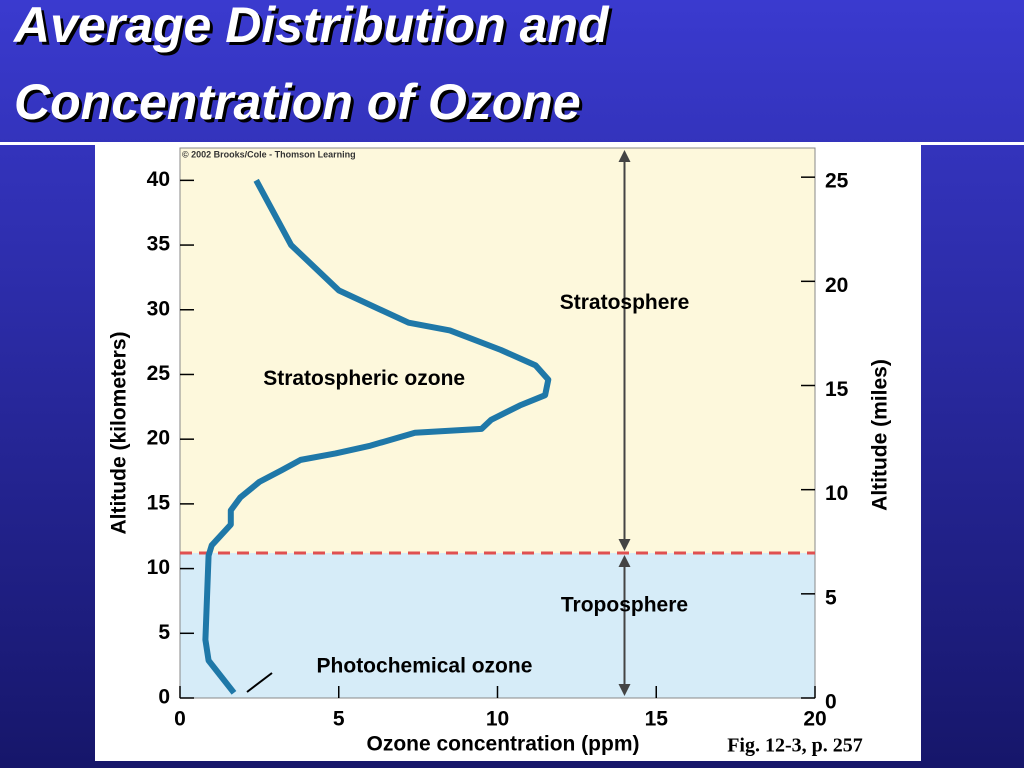 The height and width of the screenshot is (773, 1024). What do you see at coordinates (300, 105) in the screenshot?
I see `title-shadow: Concentration of Ozone` at bounding box center [300, 105].